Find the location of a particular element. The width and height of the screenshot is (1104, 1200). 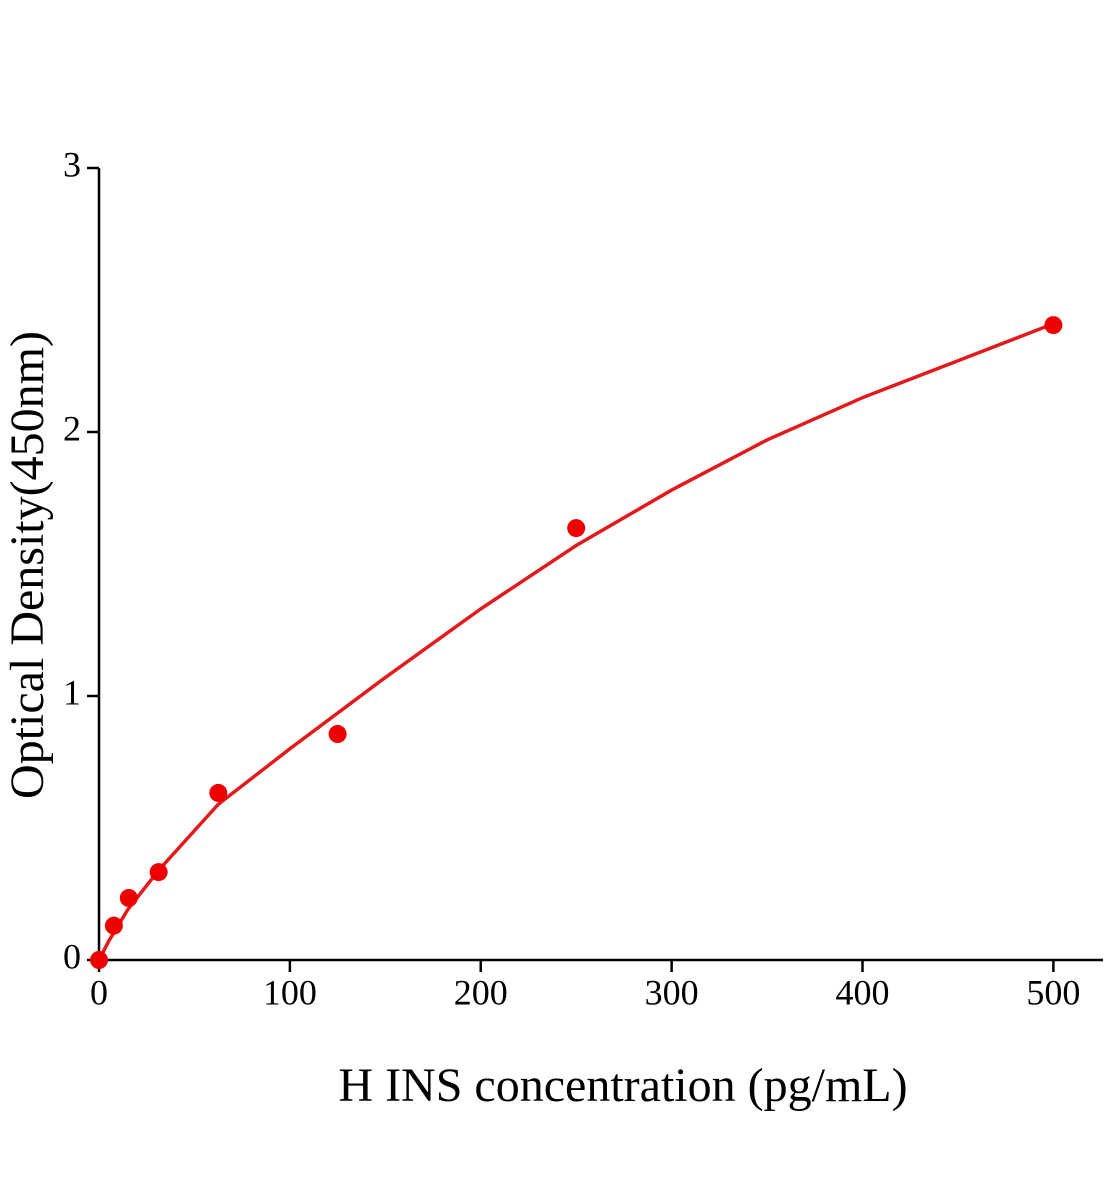

y-tick-label: 0 is located at coordinates (72, 956).